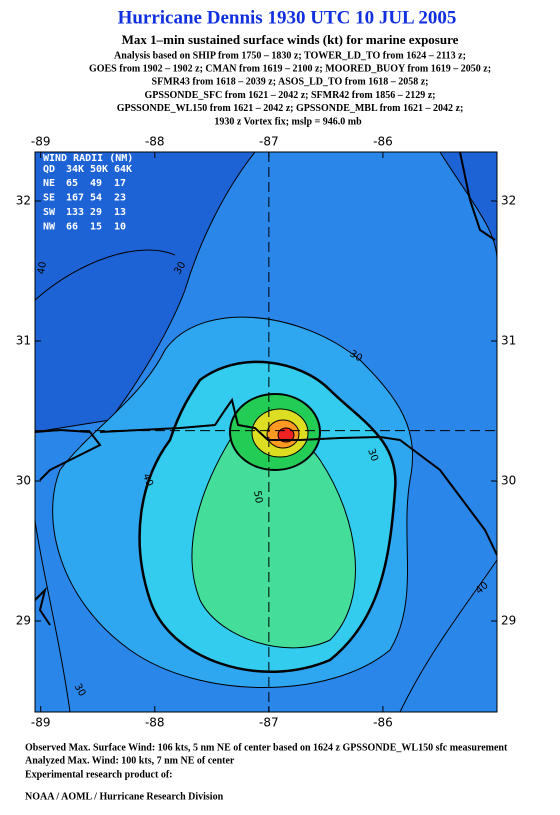 This screenshot has height=815, width=560. What do you see at coordinates (120, 227) in the screenshot?
I see `wind-radii-cell: 10` at bounding box center [120, 227].